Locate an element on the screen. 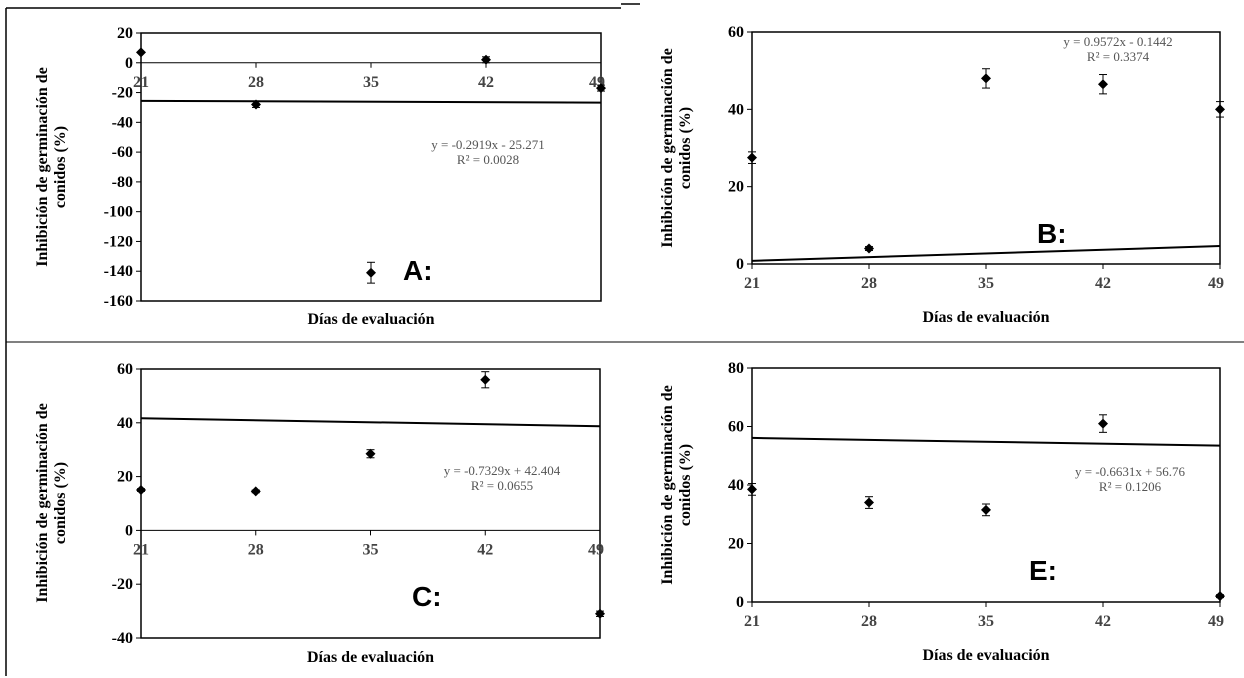 This screenshot has height=678, width=1244. trend-equation: y = -0.7329x + 42.404 is located at coordinates (502, 470).